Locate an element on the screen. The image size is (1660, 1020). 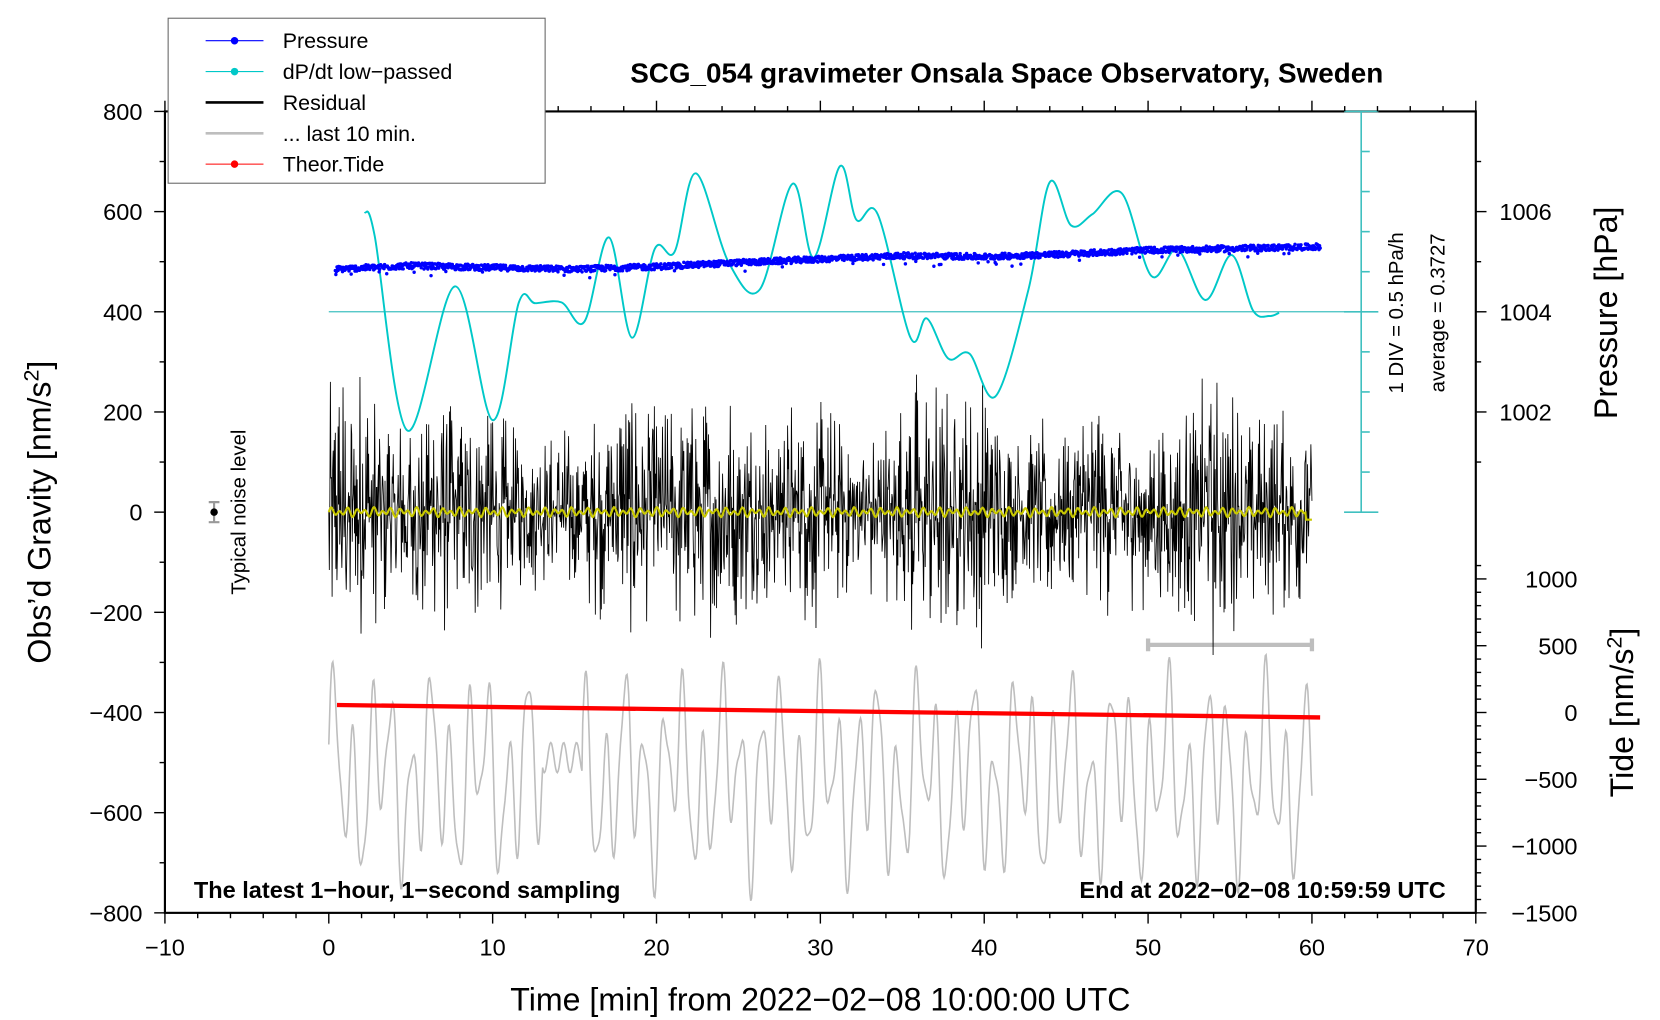
annotation-sampling: The latest 1−hour, 1−second sampling is located at coordinates (407, 890).